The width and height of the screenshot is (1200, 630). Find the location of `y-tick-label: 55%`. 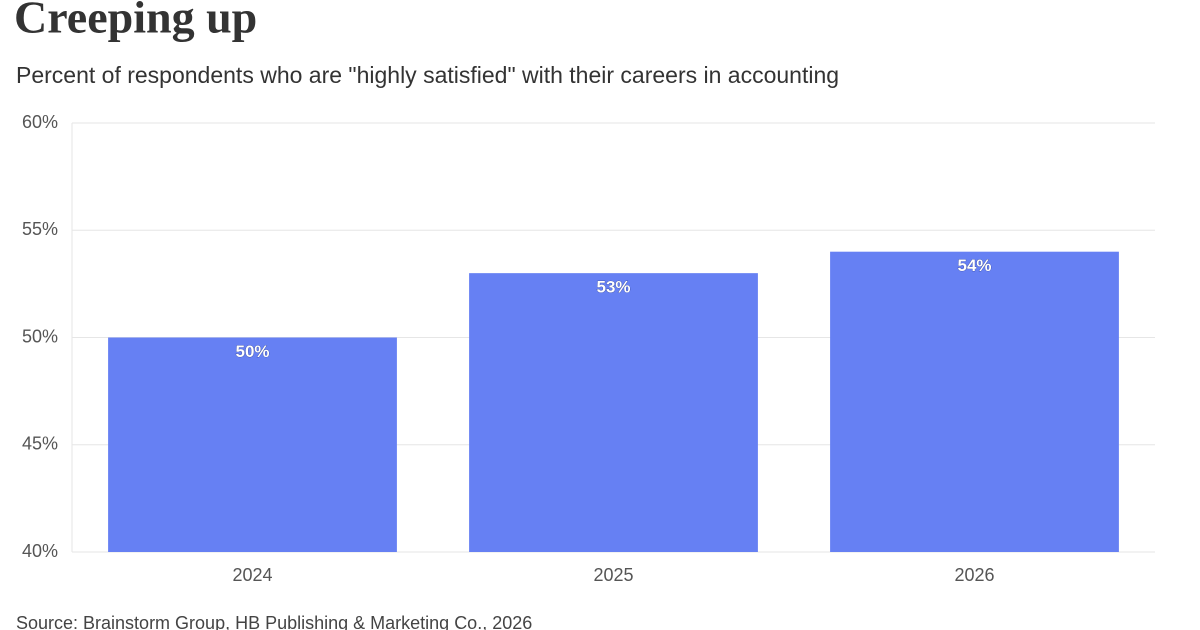

y-tick-label: 55% is located at coordinates (40, 229).